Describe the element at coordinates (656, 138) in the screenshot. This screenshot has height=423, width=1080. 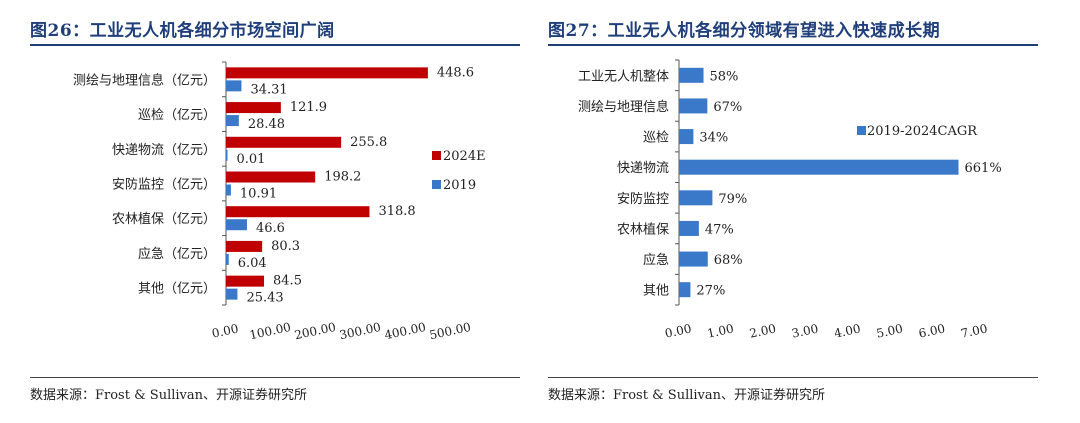
I see `right-category-label: 巡检` at that location.